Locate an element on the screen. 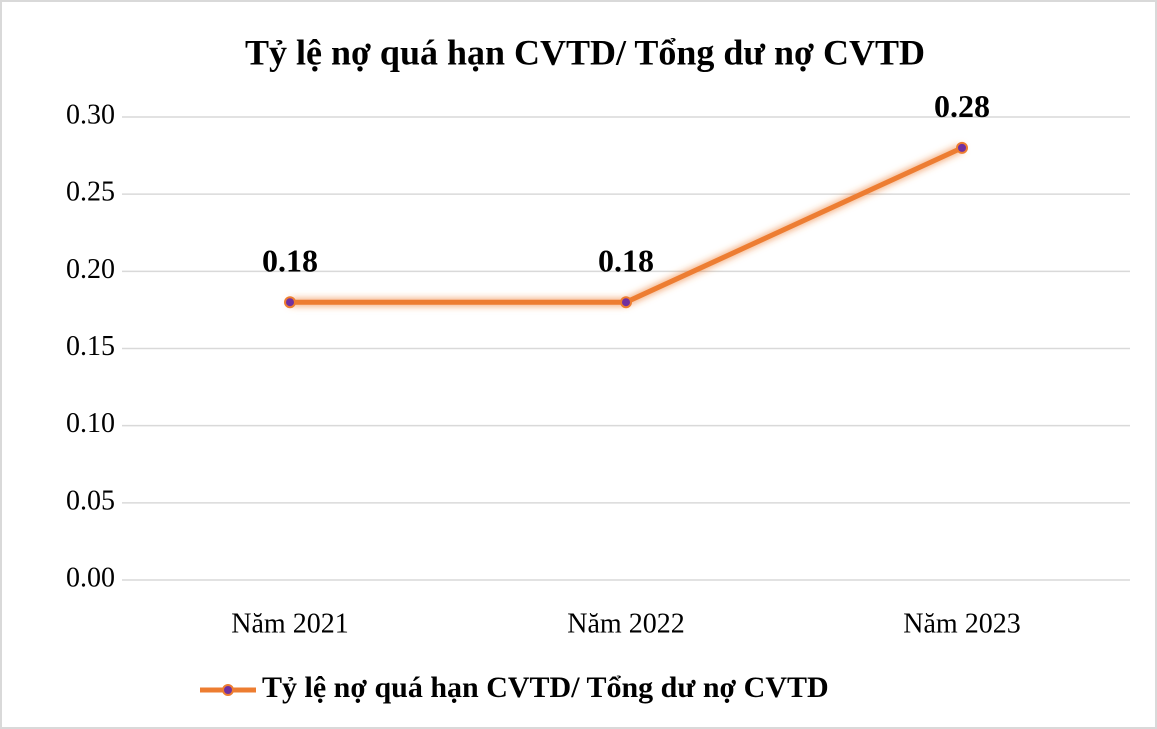 The height and width of the screenshot is (729, 1157). x-tick-label: Năm 2022 is located at coordinates (625, 623).